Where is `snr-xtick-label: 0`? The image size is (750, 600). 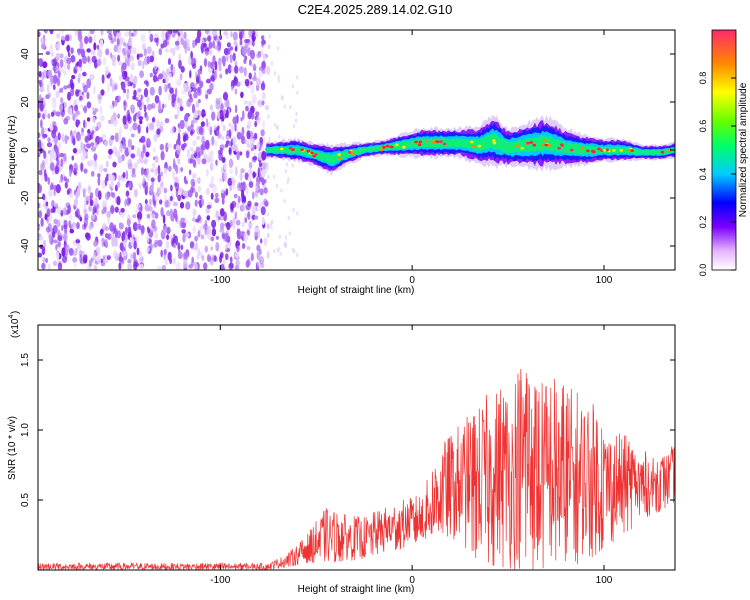
snr-xtick-label: 0 is located at coordinates (412, 580).